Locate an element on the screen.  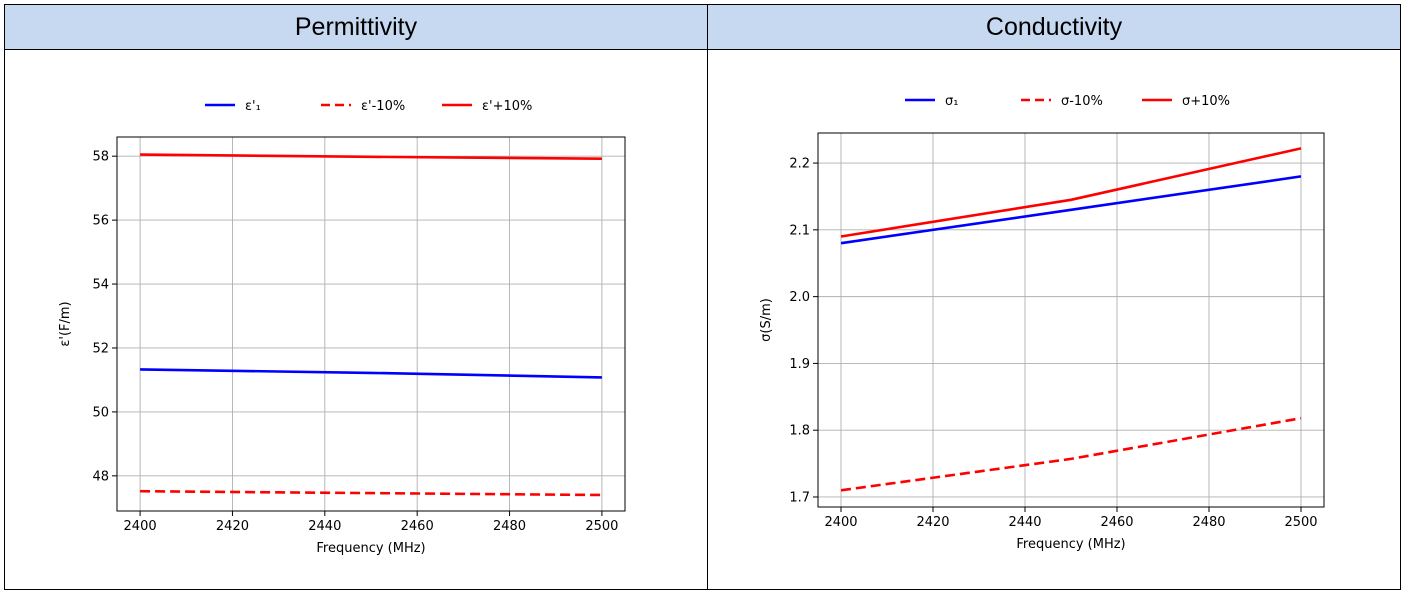
legend-label-2: ε'+10% is located at coordinates (507, 106).